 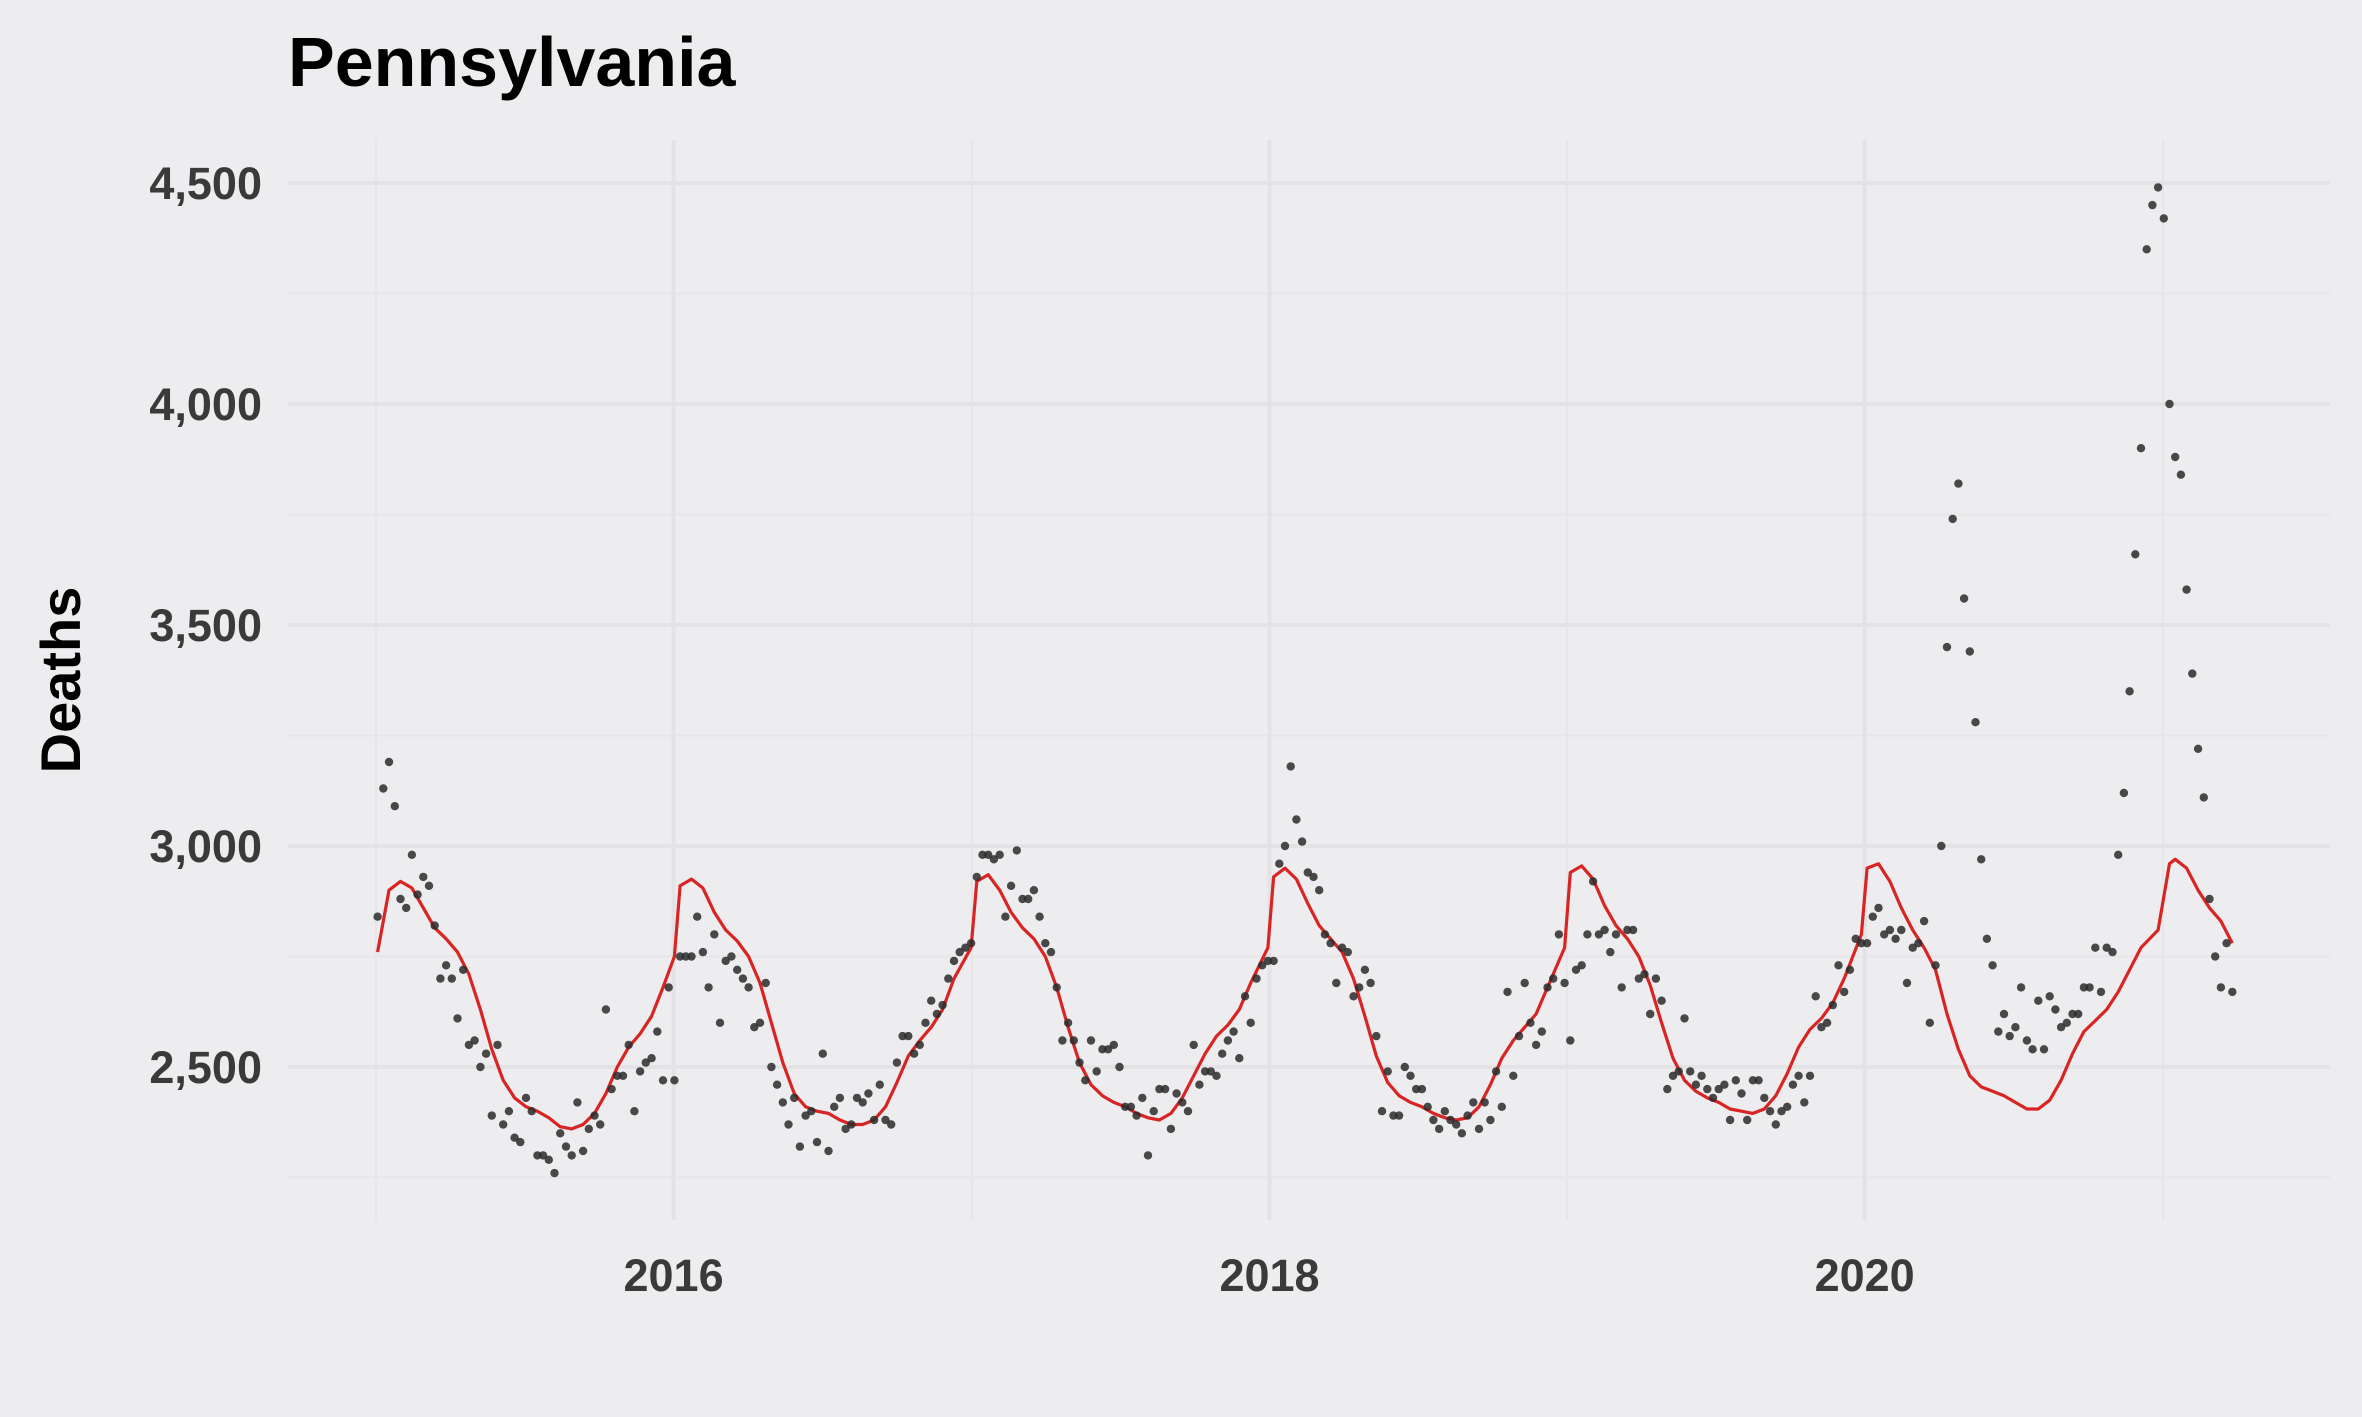 I want to click on y-tick-label: 2,500, so click(x=205, y=1067).